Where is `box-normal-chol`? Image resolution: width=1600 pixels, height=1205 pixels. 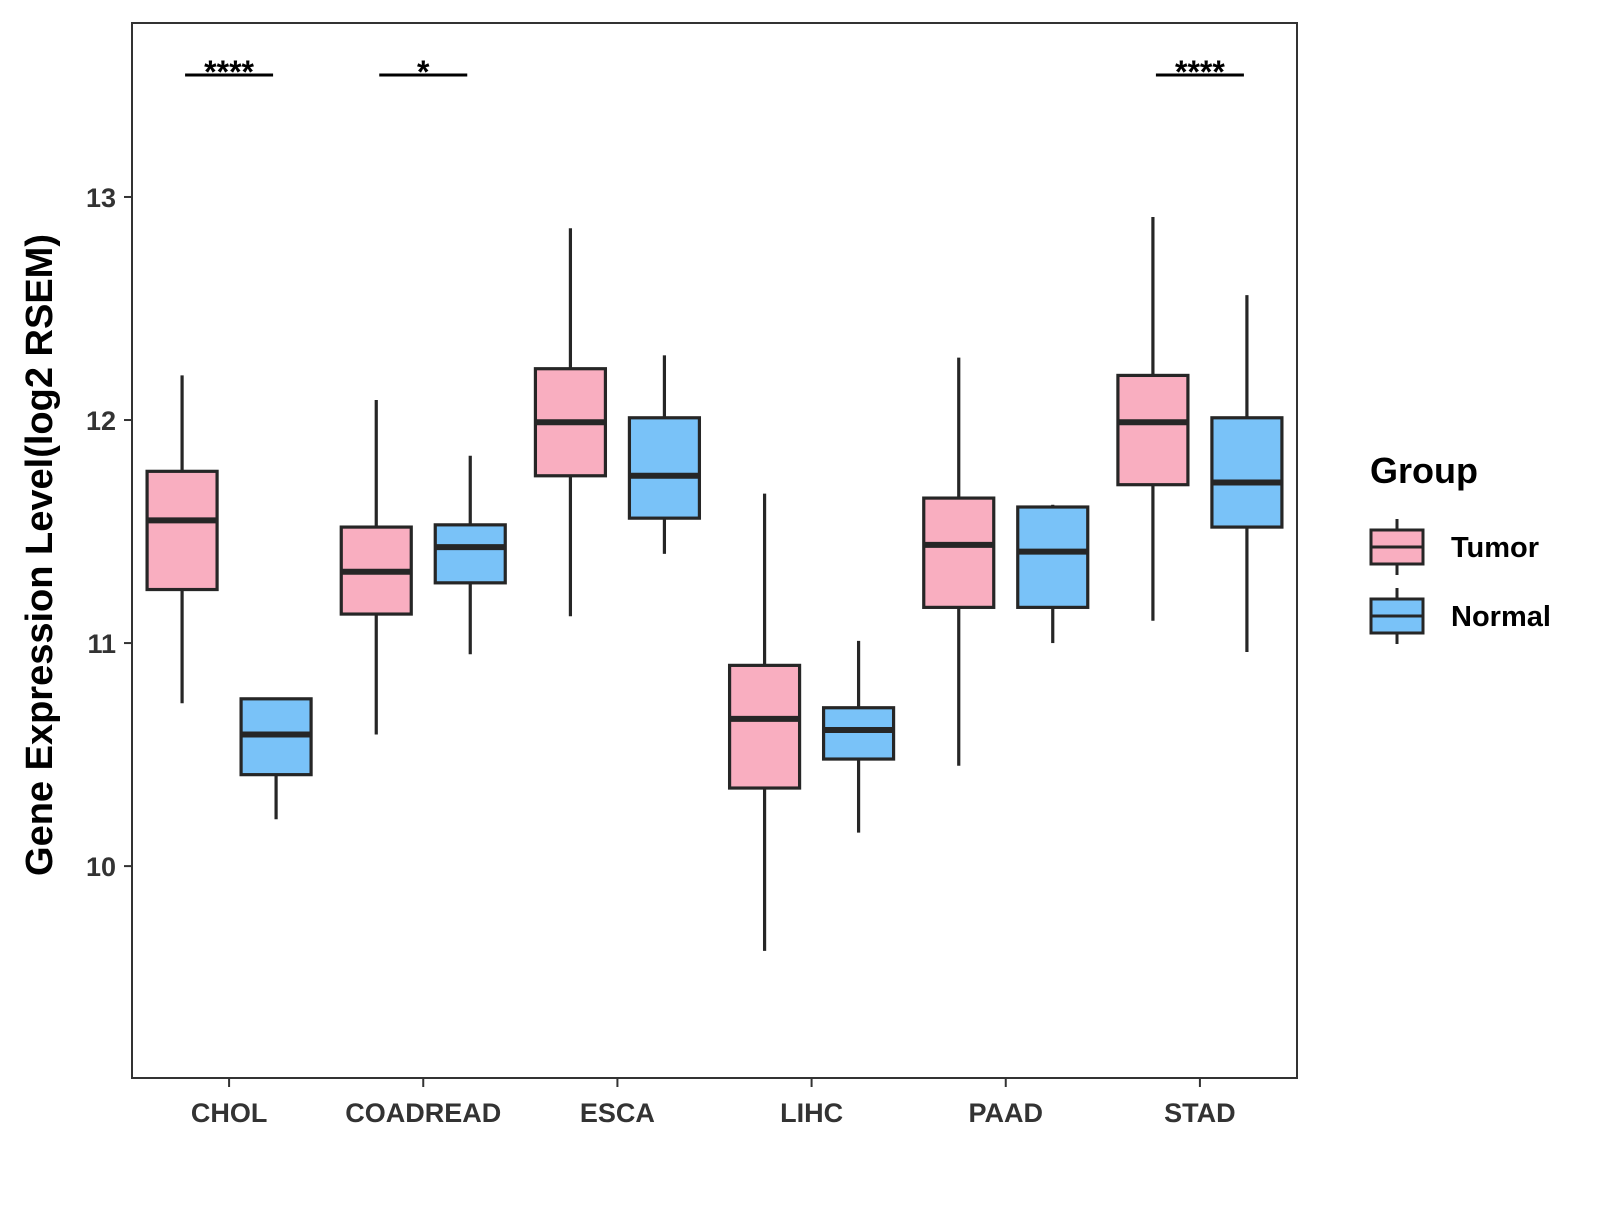
box-normal-chol is located at coordinates (276, 758).